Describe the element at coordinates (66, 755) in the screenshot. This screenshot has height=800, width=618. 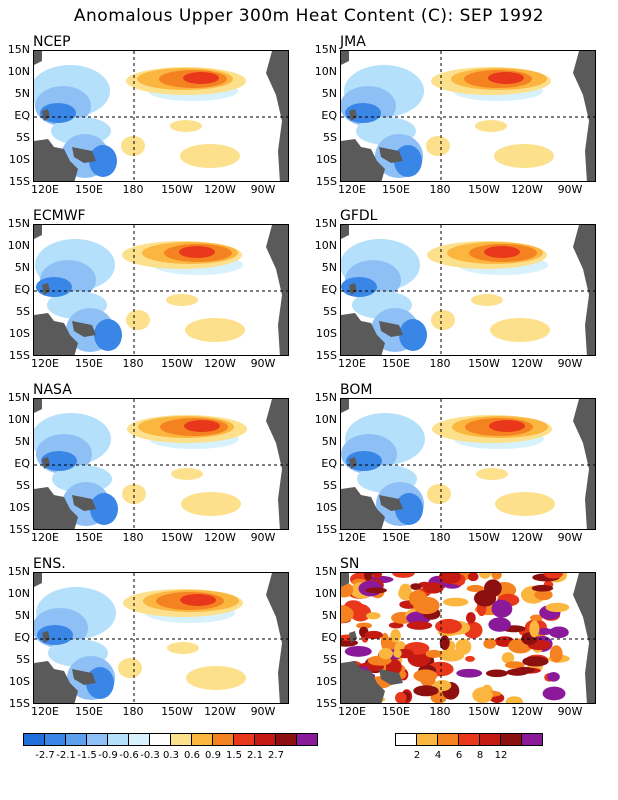
I see `colorbar-label: -2.1` at that location.